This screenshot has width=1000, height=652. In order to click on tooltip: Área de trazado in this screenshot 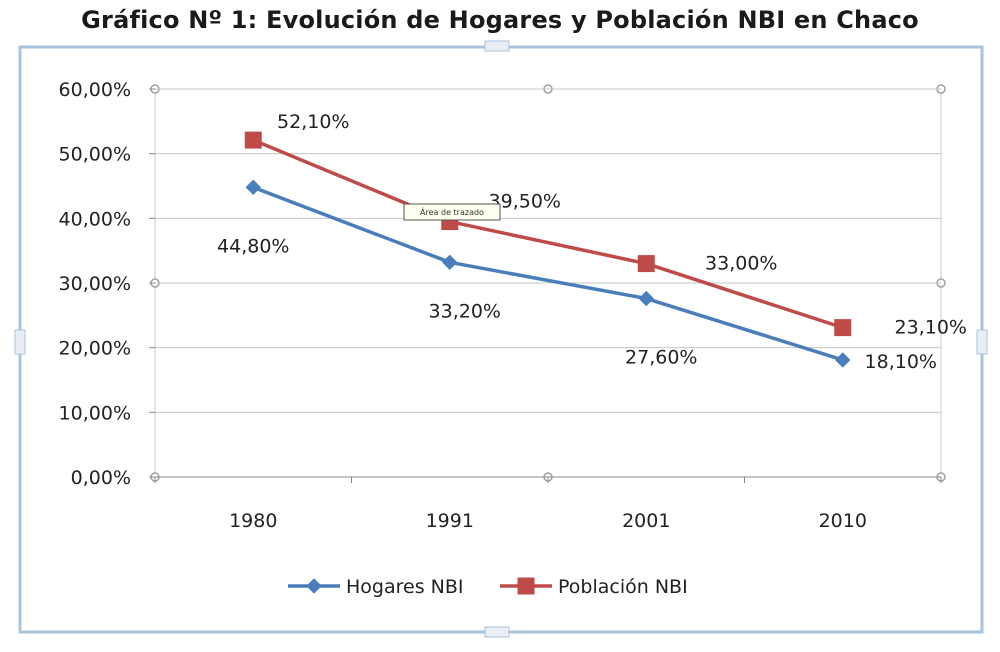, I will do `click(452, 212)`.